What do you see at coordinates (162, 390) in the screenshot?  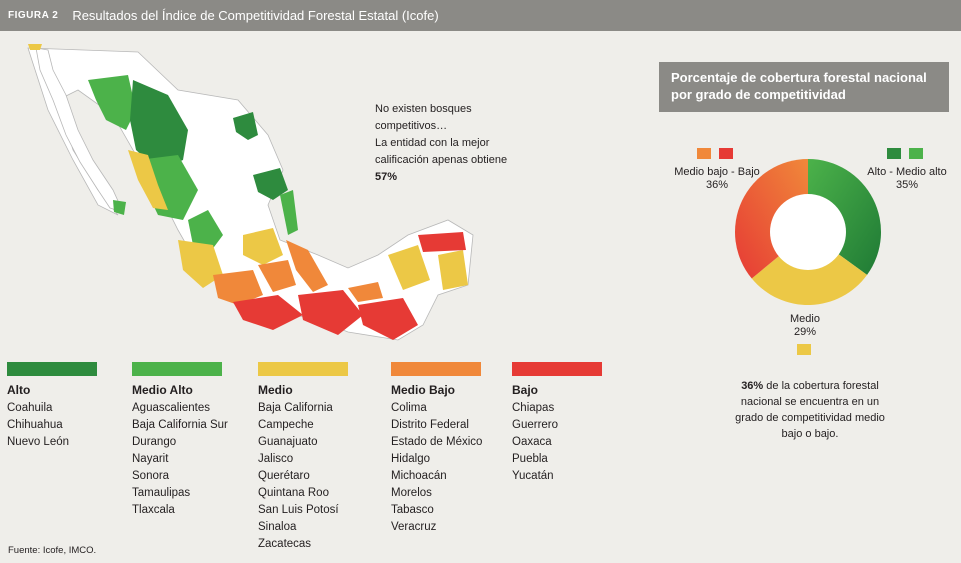 I see `legend-category: Medio Alto` at bounding box center [162, 390].